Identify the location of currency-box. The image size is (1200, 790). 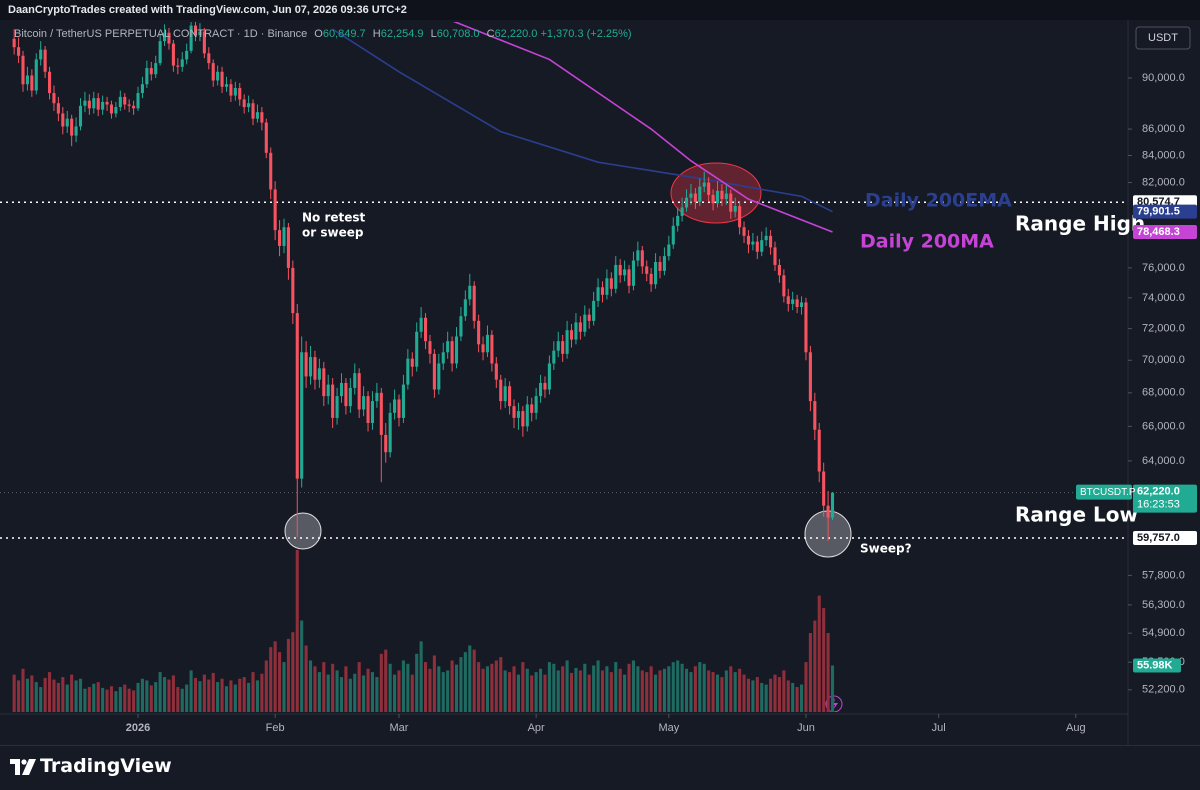
(1163, 38).